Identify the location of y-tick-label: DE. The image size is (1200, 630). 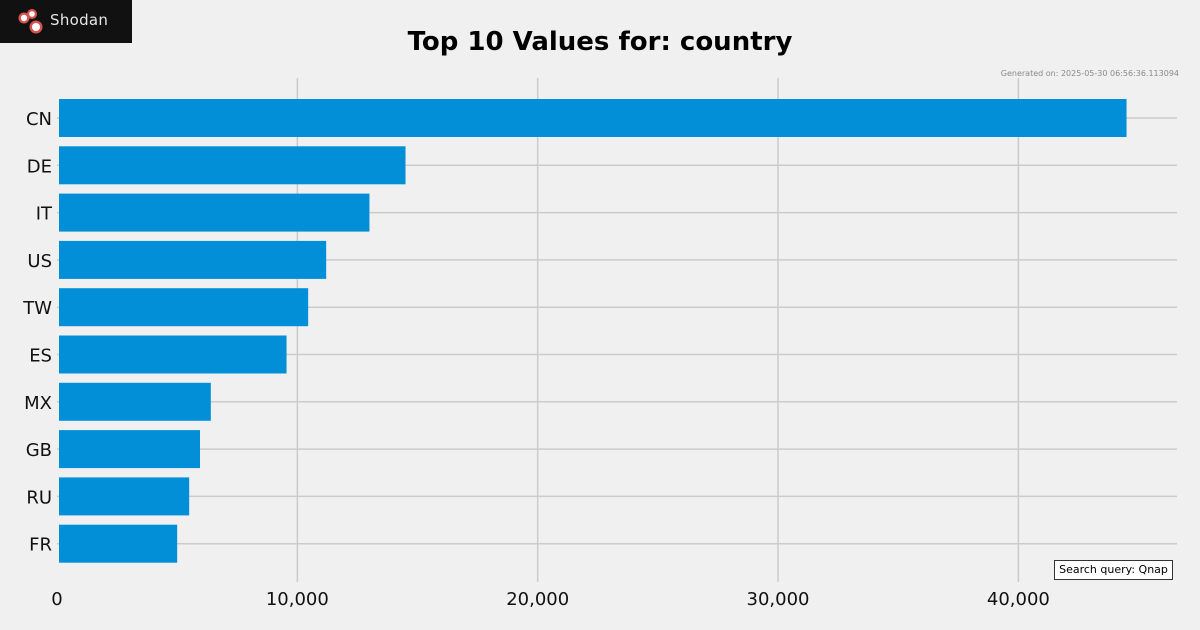
(39, 166).